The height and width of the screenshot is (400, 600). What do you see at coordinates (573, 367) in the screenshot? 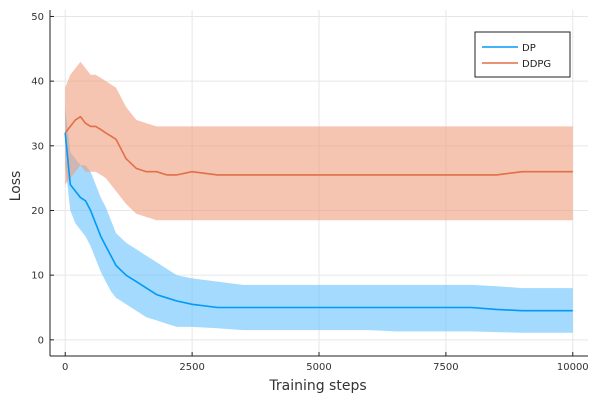
I see `x-tick-label-4: 10000` at bounding box center [573, 367].